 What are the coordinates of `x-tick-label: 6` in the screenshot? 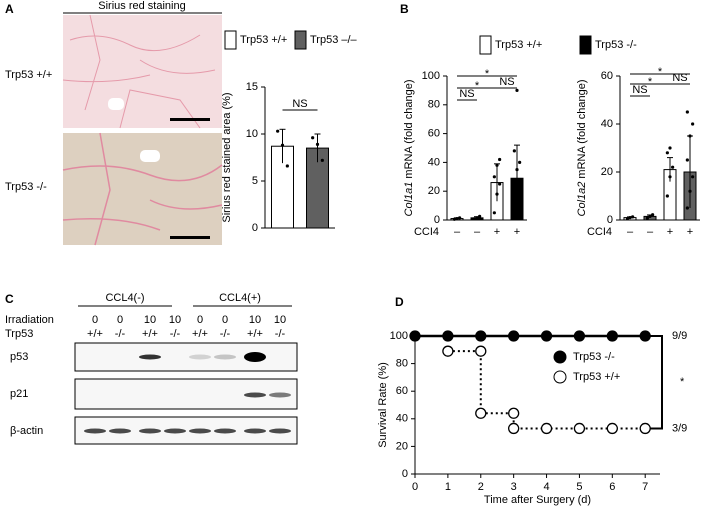 It's located at (612, 487).